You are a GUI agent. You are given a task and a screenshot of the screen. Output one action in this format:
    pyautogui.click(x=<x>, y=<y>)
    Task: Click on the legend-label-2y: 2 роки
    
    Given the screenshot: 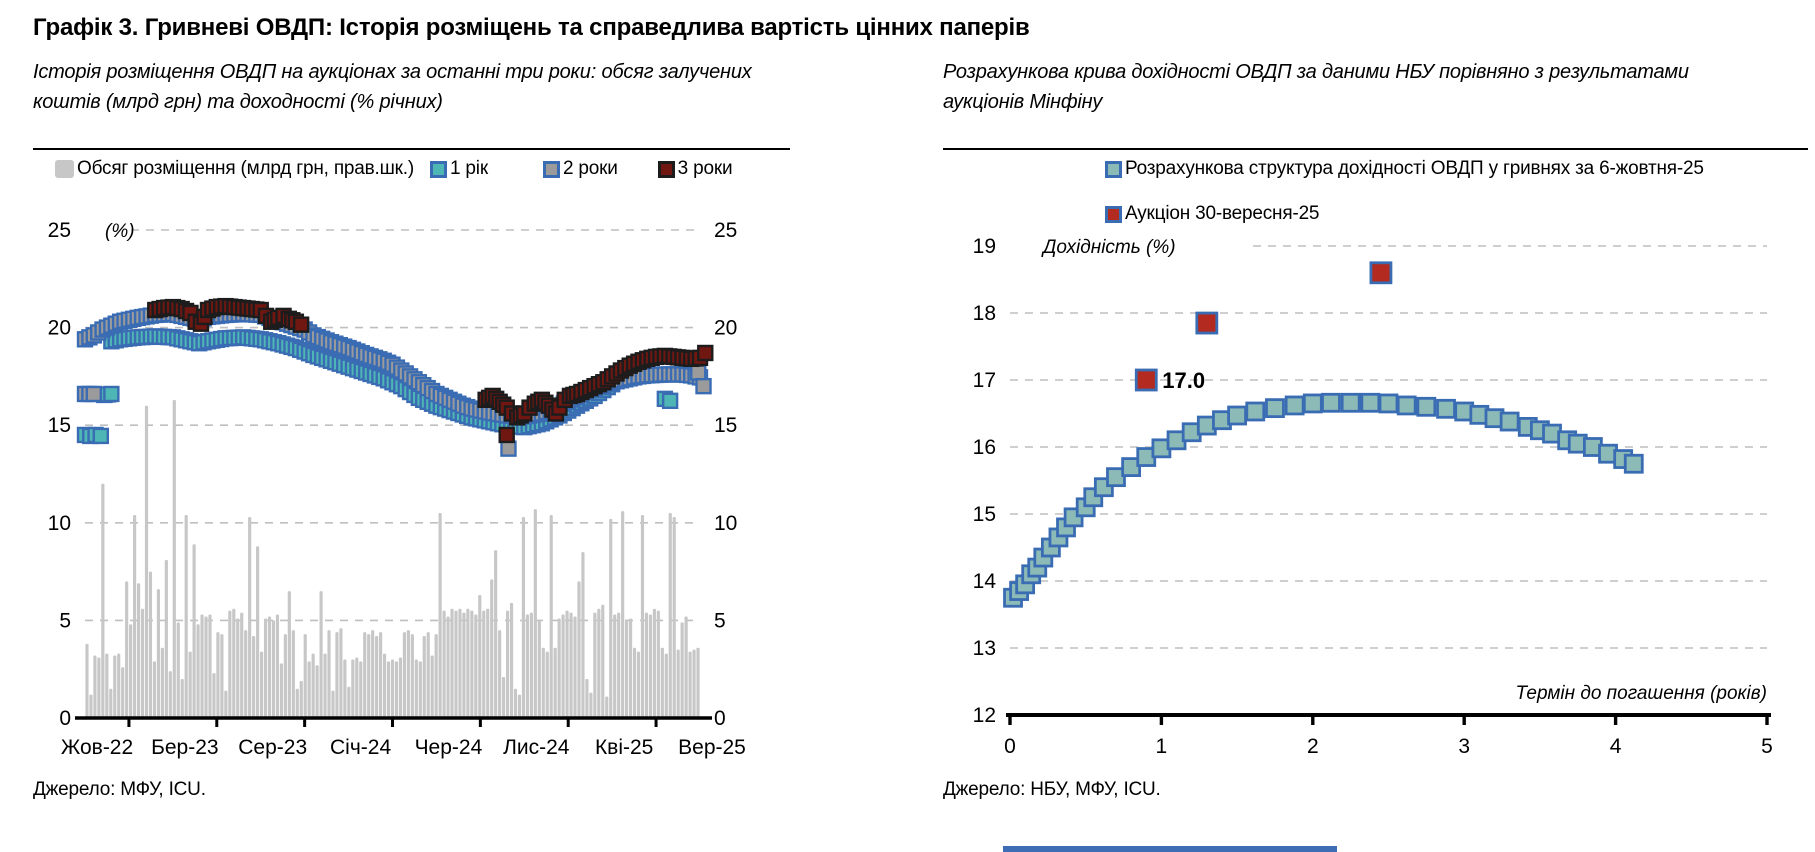 What is the action you would take?
    pyautogui.click(x=590, y=168)
    